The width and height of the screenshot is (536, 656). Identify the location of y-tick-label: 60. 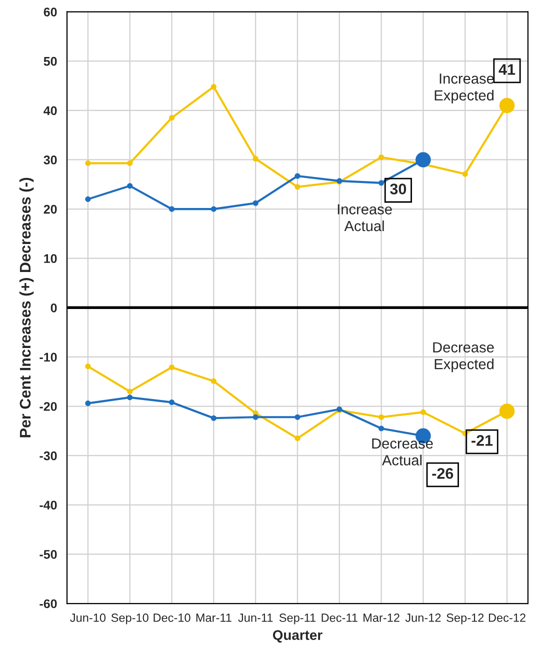
(50, 12).